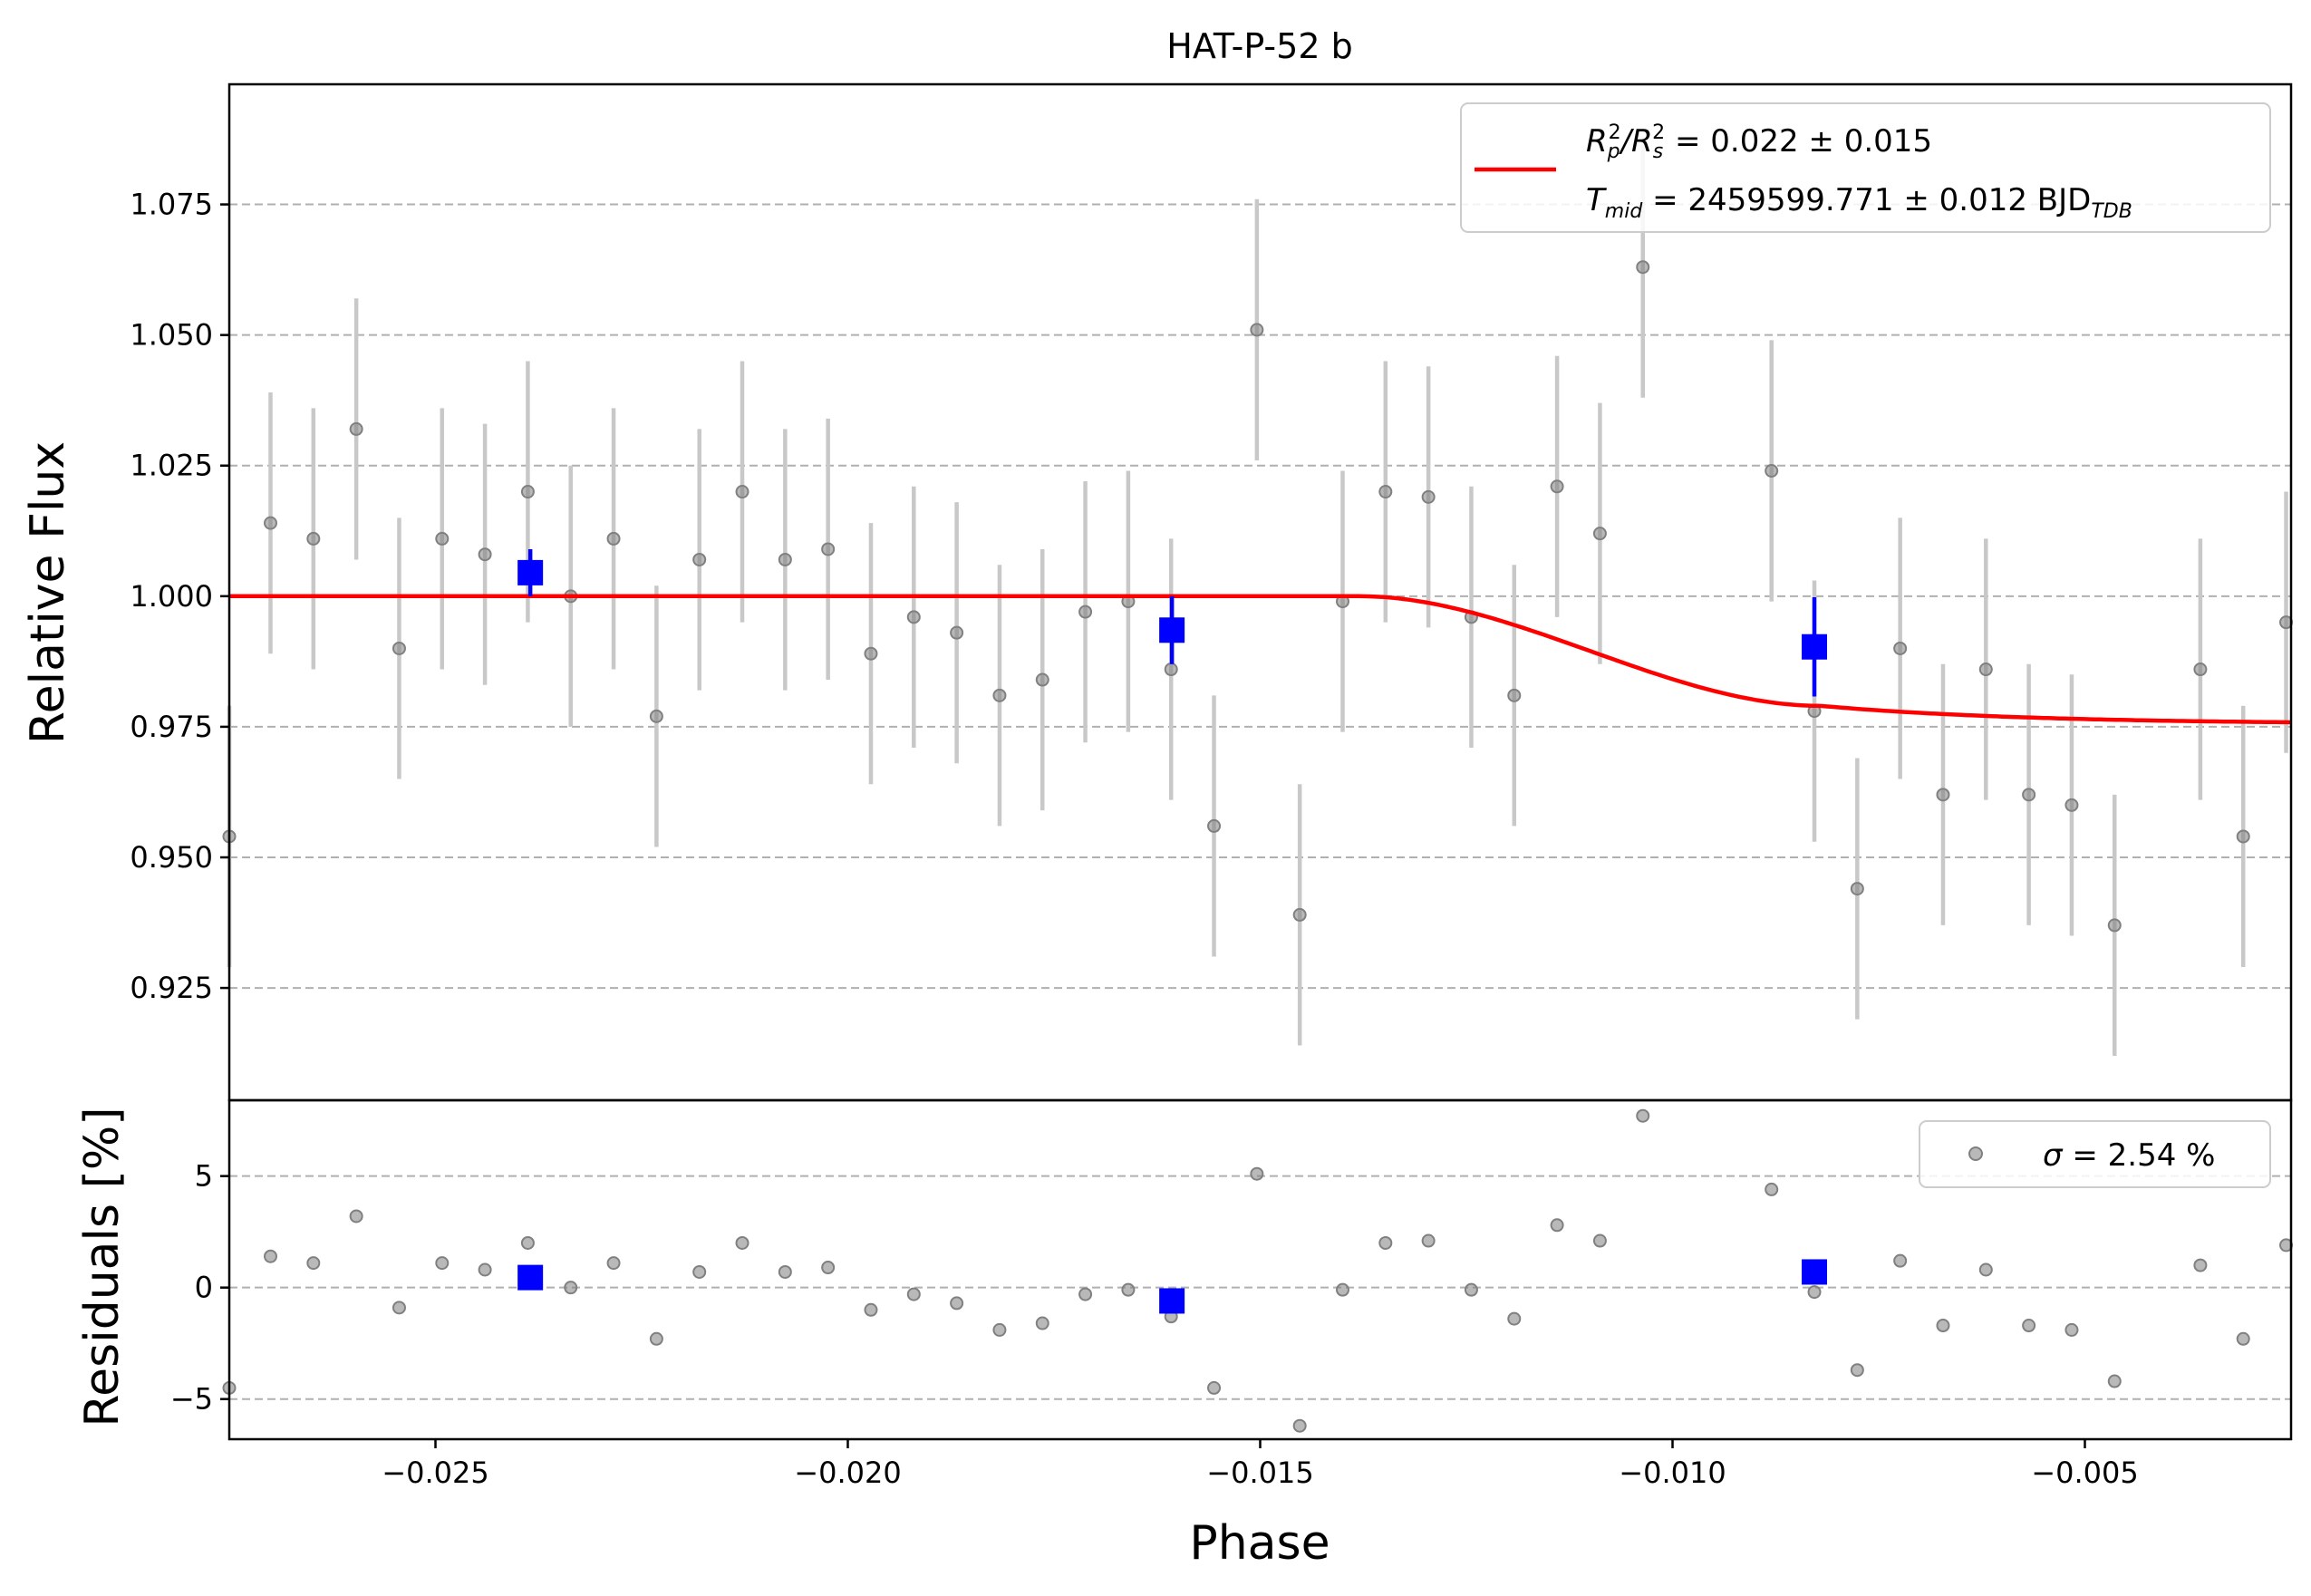 The height and width of the screenshot is (1596, 2311). I want to click on top-y-tick-label: 1.000, so click(172, 596).